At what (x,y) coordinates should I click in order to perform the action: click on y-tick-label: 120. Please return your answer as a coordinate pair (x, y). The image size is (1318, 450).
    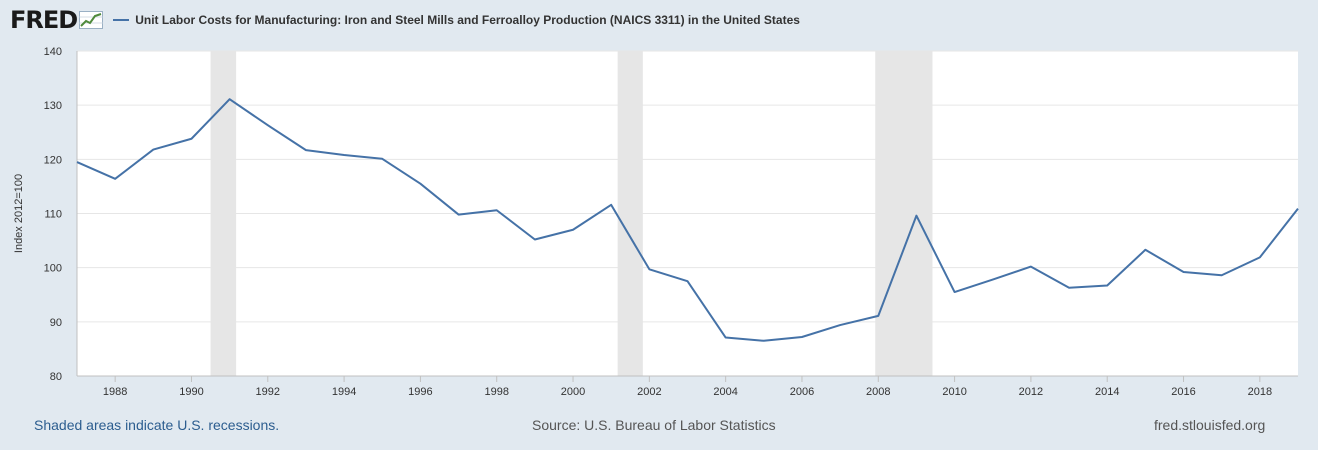
    Looking at the image, I should click on (53, 160).